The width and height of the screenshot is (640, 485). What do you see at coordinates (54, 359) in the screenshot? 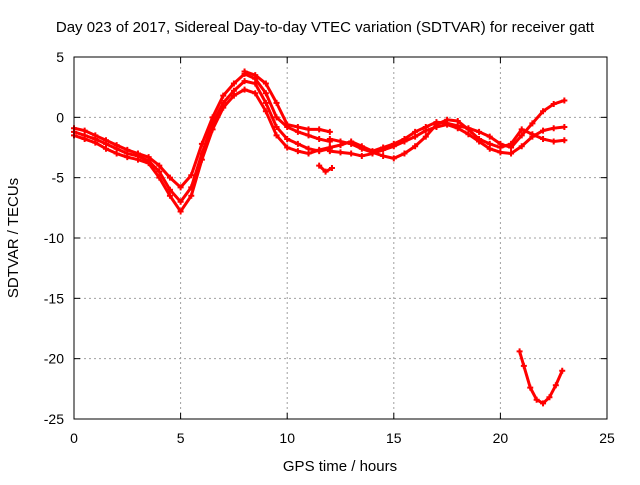
I see `y-tick-label: -20` at bounding box center [54, 359].